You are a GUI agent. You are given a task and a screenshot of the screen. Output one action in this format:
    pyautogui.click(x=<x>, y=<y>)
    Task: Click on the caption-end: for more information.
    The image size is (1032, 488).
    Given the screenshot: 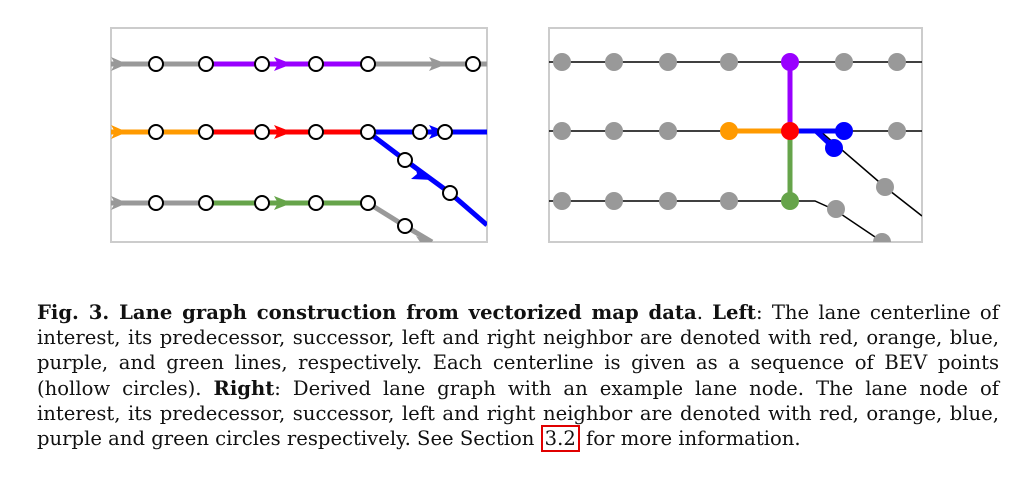 What is the action you would take?
    pyautogui.click(x=690, y=439)
    